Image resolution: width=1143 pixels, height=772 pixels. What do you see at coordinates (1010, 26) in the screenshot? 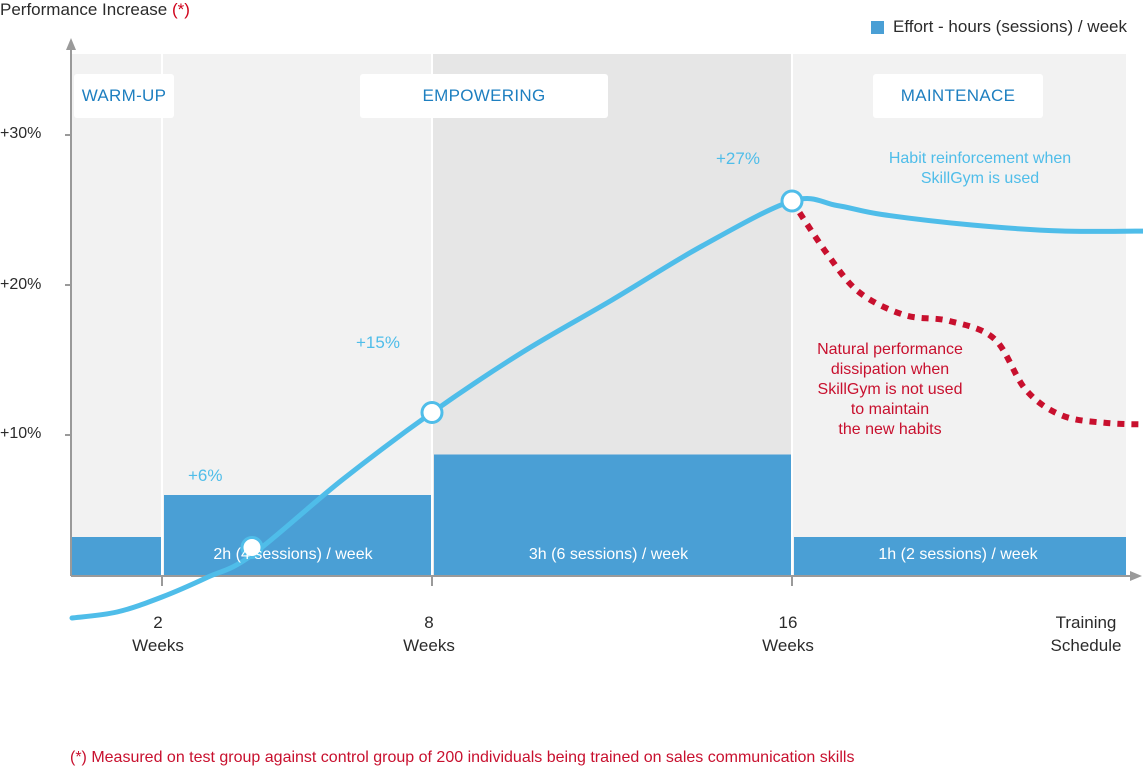
I see `legend-label: Effort - hours (sessions) / week` at bounding box center [1010, 26].